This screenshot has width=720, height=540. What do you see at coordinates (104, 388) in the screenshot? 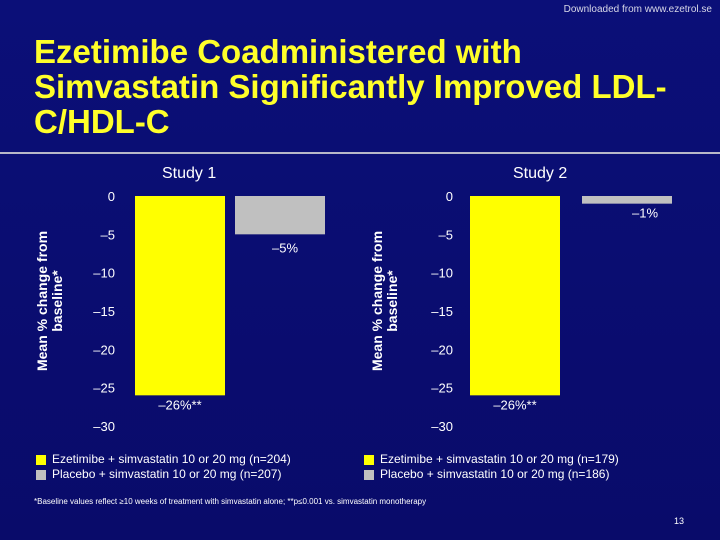
I see `study1-y-tick-label: –25` at bounding box center [104, 388].